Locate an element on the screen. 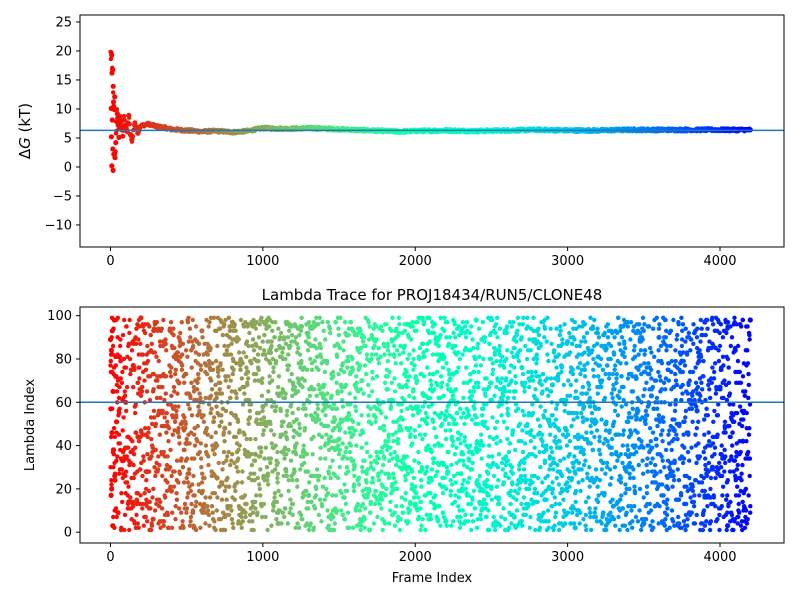  delta-g-x-tick-label: 3000 is located at coordinates (567, 261).